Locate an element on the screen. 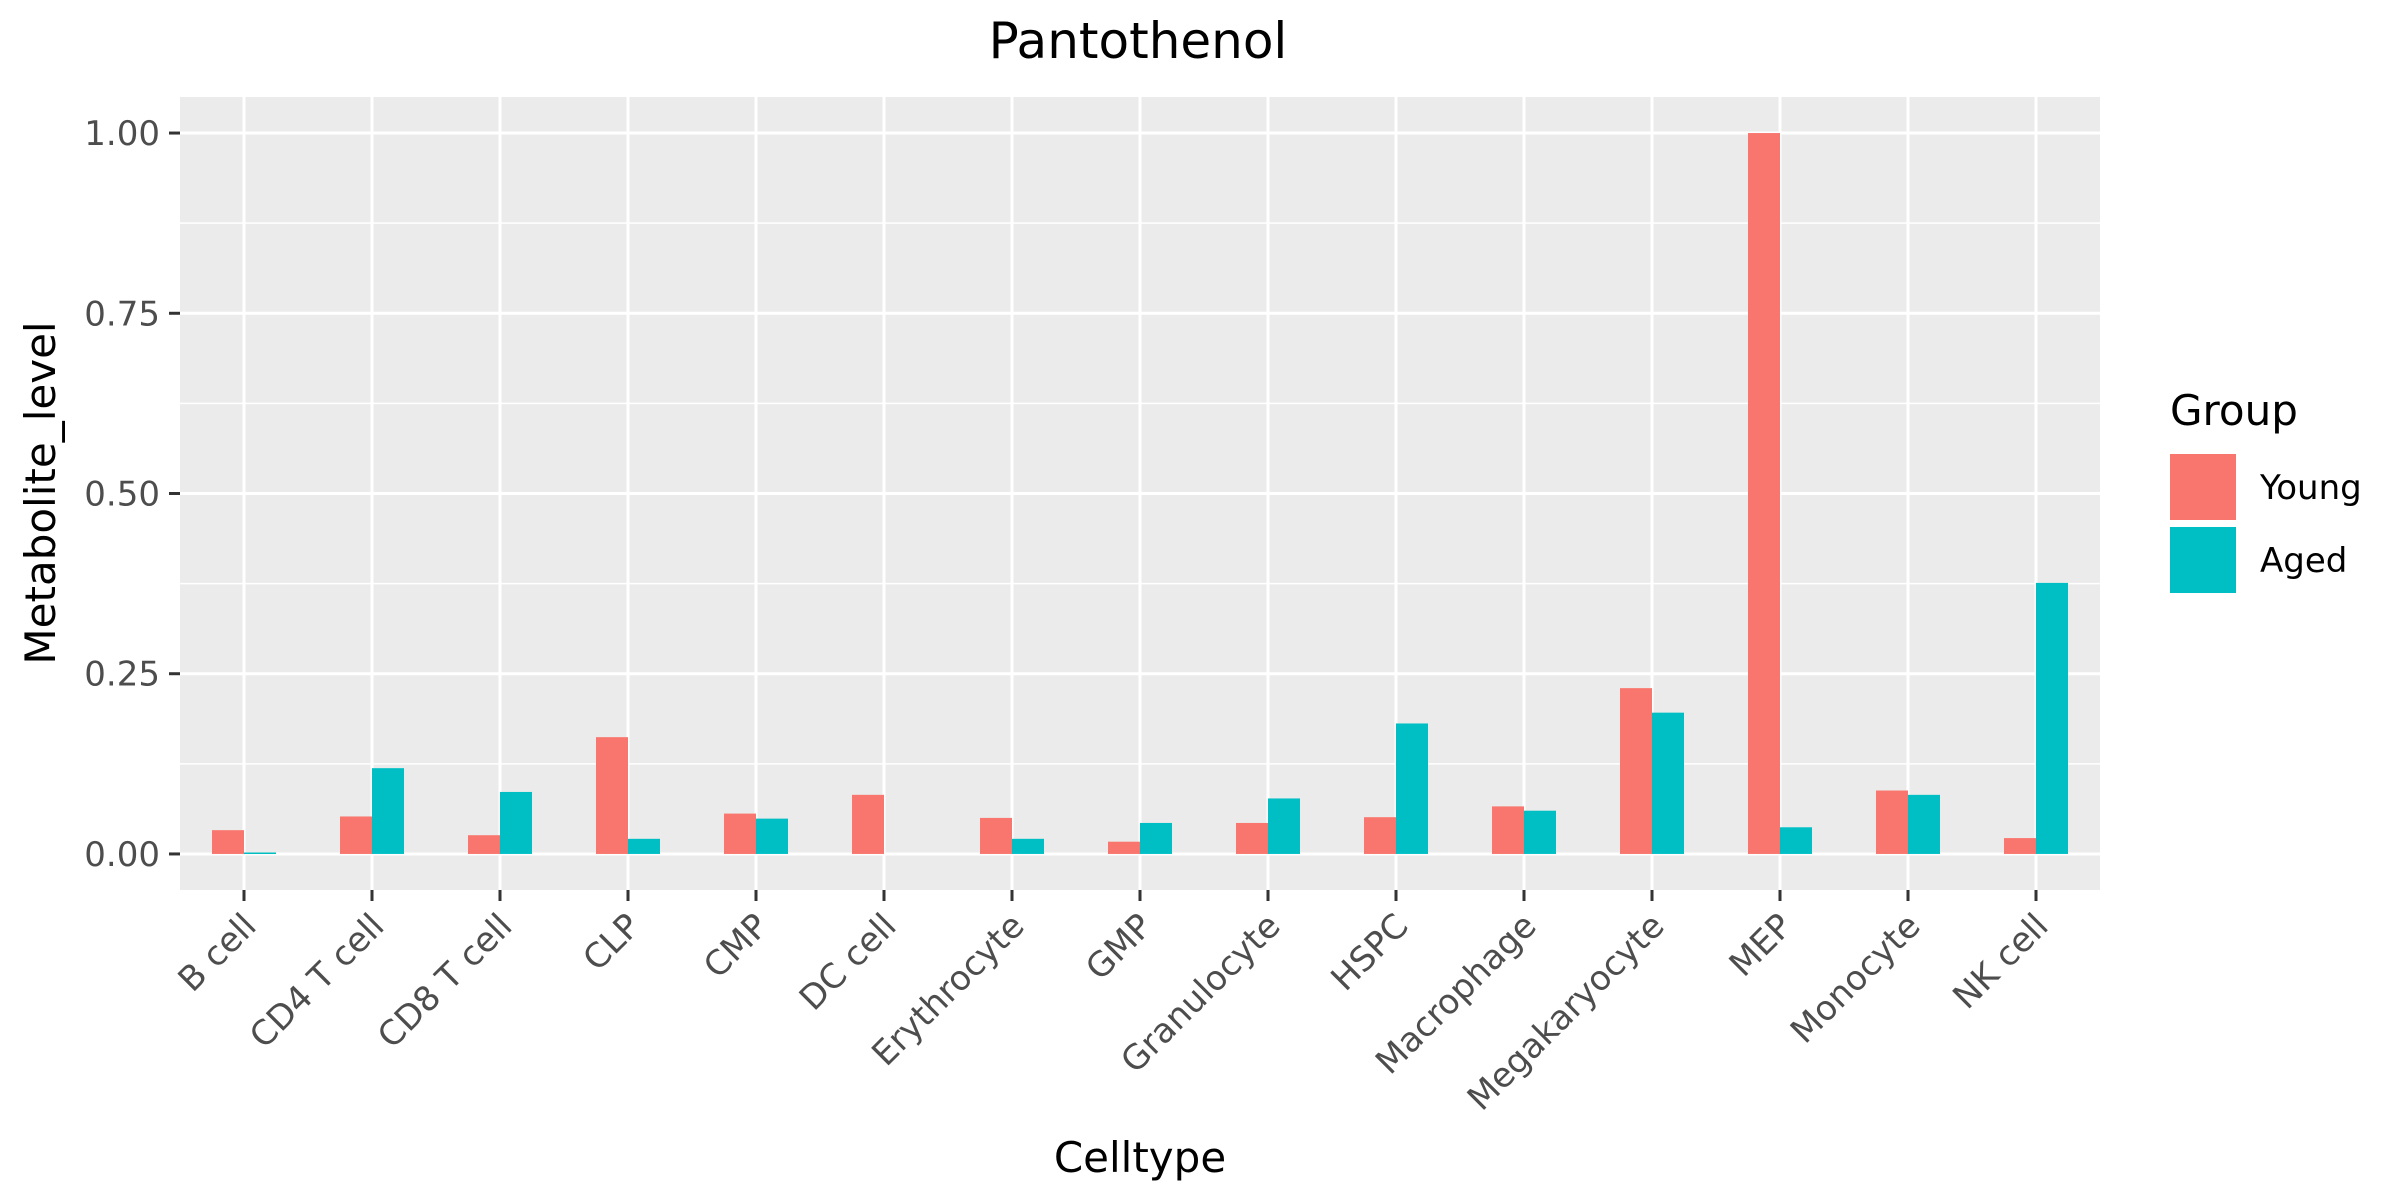  y-tick-label: 0.25 is located at coordinates (122, 675).